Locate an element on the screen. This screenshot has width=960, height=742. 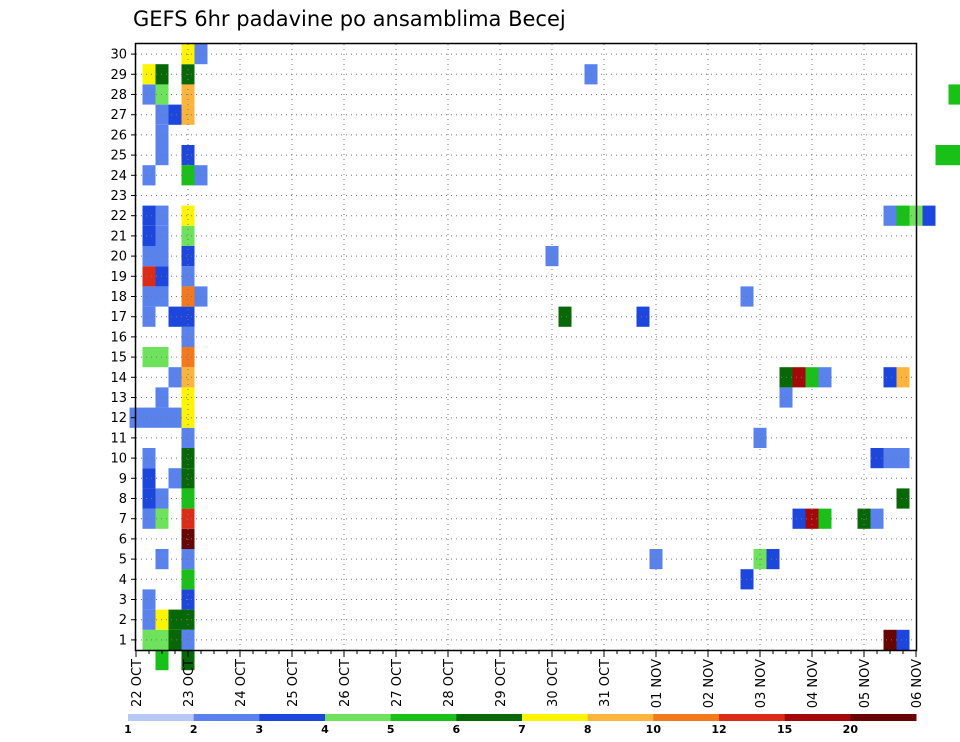
y-tick-label: 26 is located at coordinates (118, 135).